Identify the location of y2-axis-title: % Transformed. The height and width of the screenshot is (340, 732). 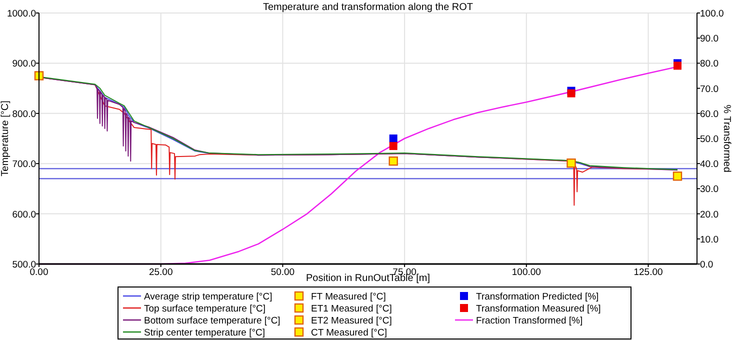
(726, 138).